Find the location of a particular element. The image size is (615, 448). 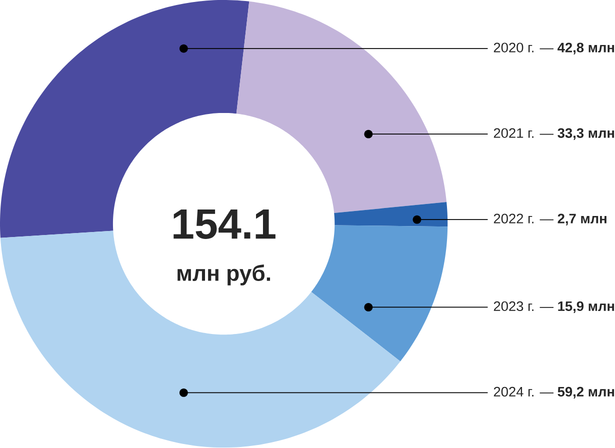

data-label: — 33,3 млн is located at coordinates (577, 134).